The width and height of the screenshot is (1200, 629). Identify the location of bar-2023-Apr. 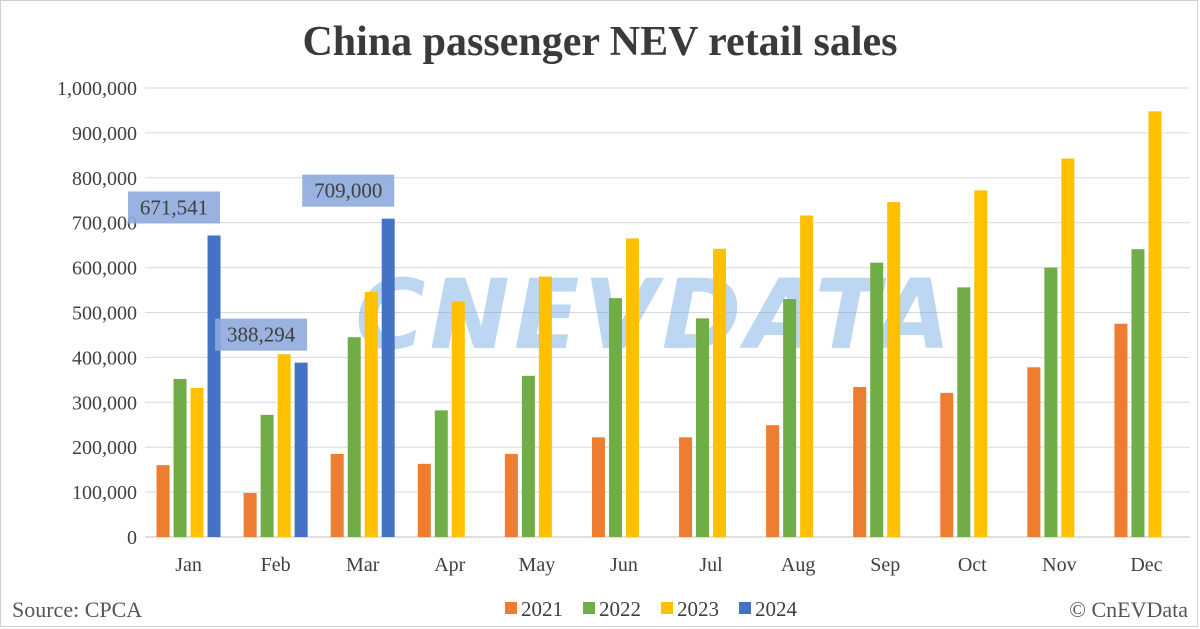
(458, 419).